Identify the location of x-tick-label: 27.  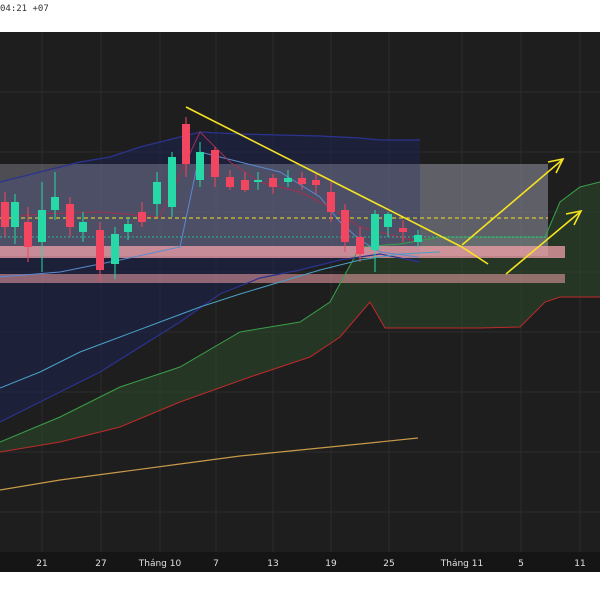
(100, 564).